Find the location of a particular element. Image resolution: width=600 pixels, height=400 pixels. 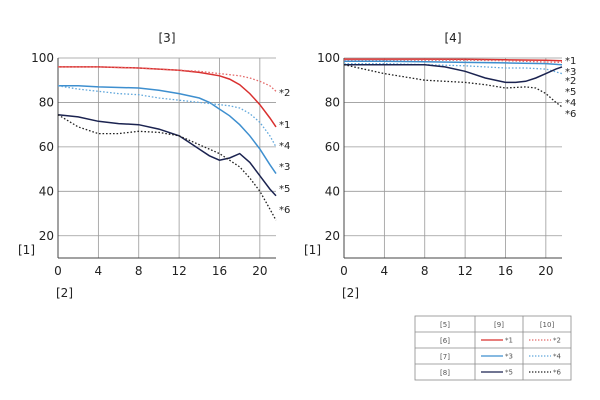

legend-dotted-name: *6 is located at coordinates (557, 373).